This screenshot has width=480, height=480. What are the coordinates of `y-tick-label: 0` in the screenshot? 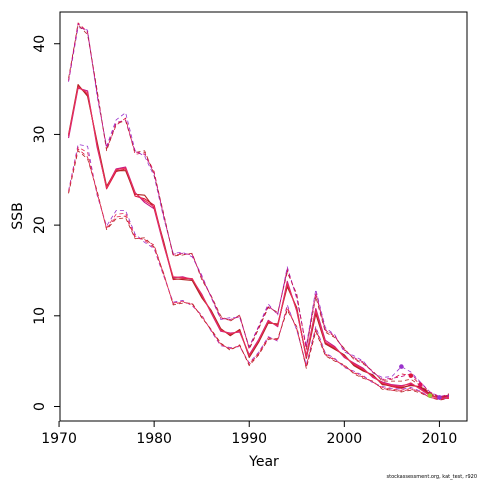 It's located at (40, 406).